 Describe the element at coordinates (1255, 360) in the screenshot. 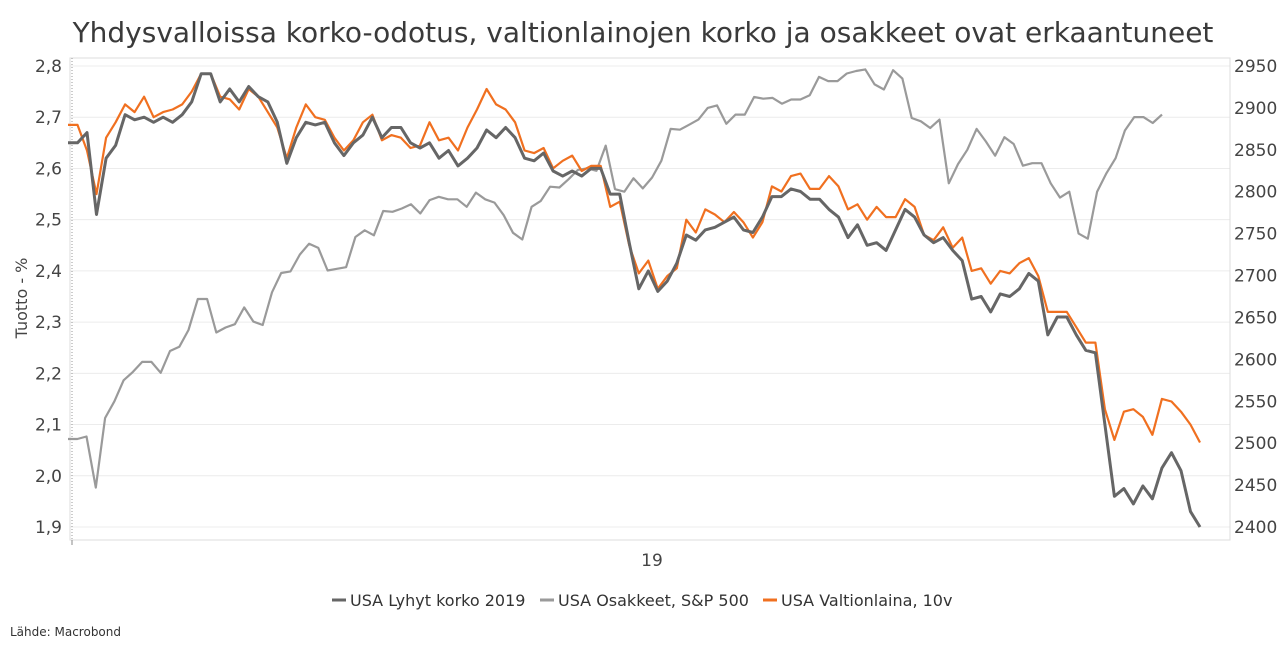

I see `y-tick-right: 2600` at that location.